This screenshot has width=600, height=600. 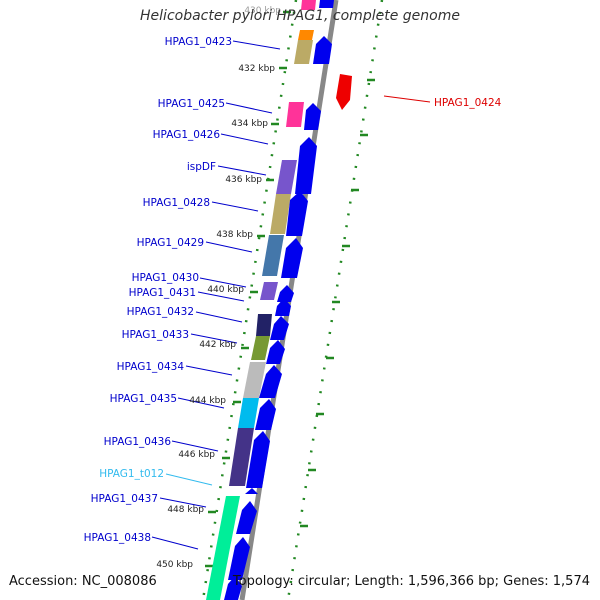 I want to click on gene-label: HPAG1_0435, so click(x=143, y=399).